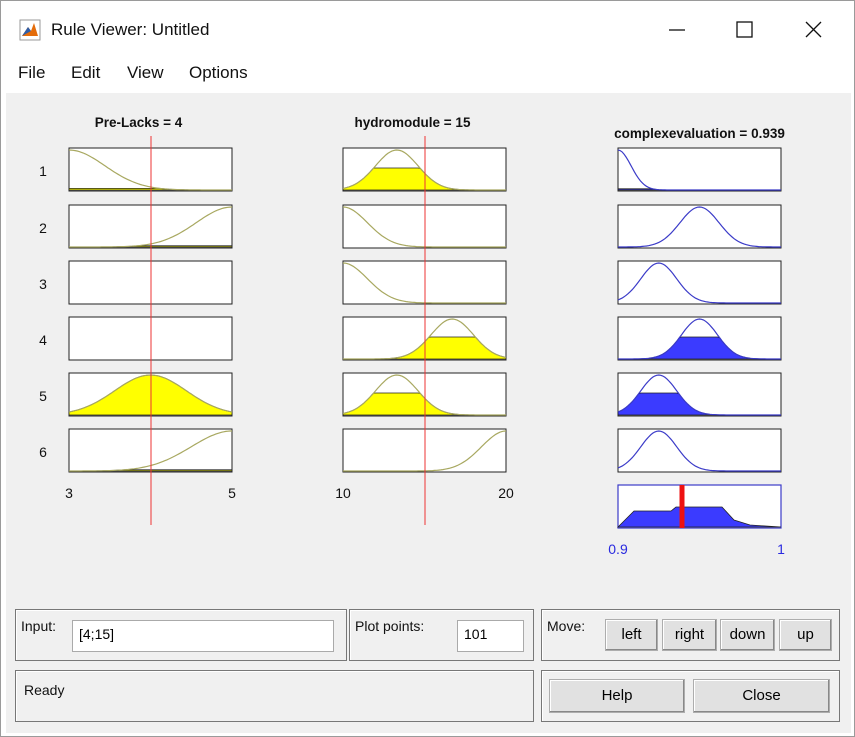 The width and height of the screenshot is (855, 737). Describe the element at coordinates (130, 29) in the screenshot. I see `window-title: Rule Viewer: Untitled` at that location.